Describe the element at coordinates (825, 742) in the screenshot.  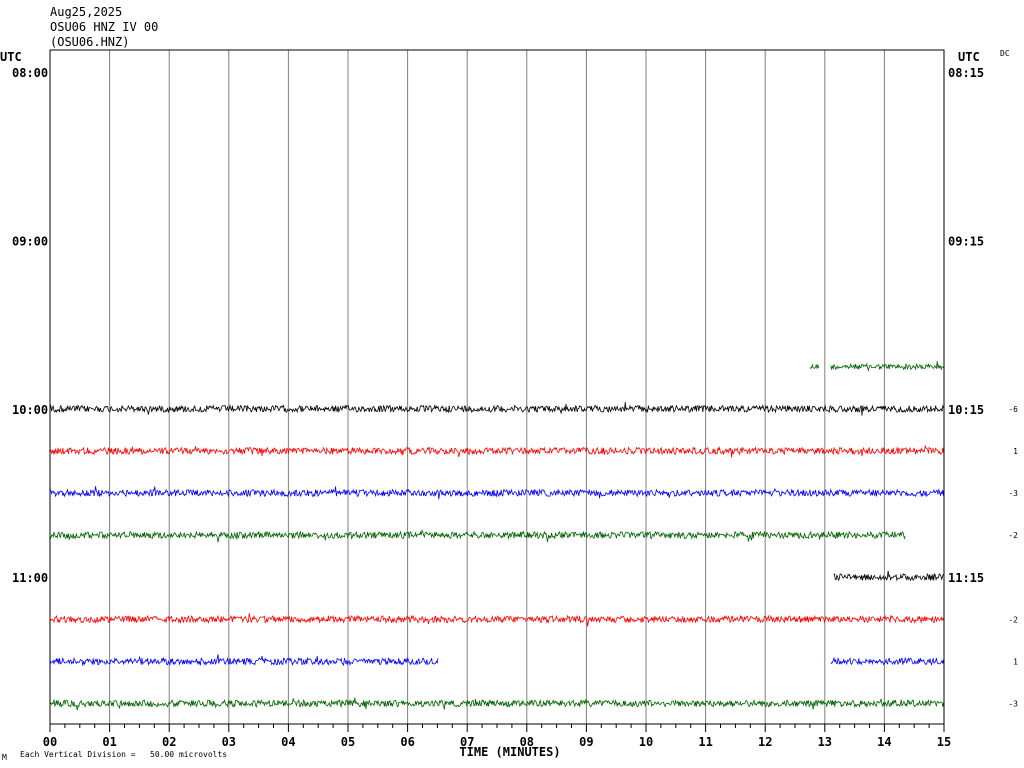
I see `x-tick-label: 13` at that location.